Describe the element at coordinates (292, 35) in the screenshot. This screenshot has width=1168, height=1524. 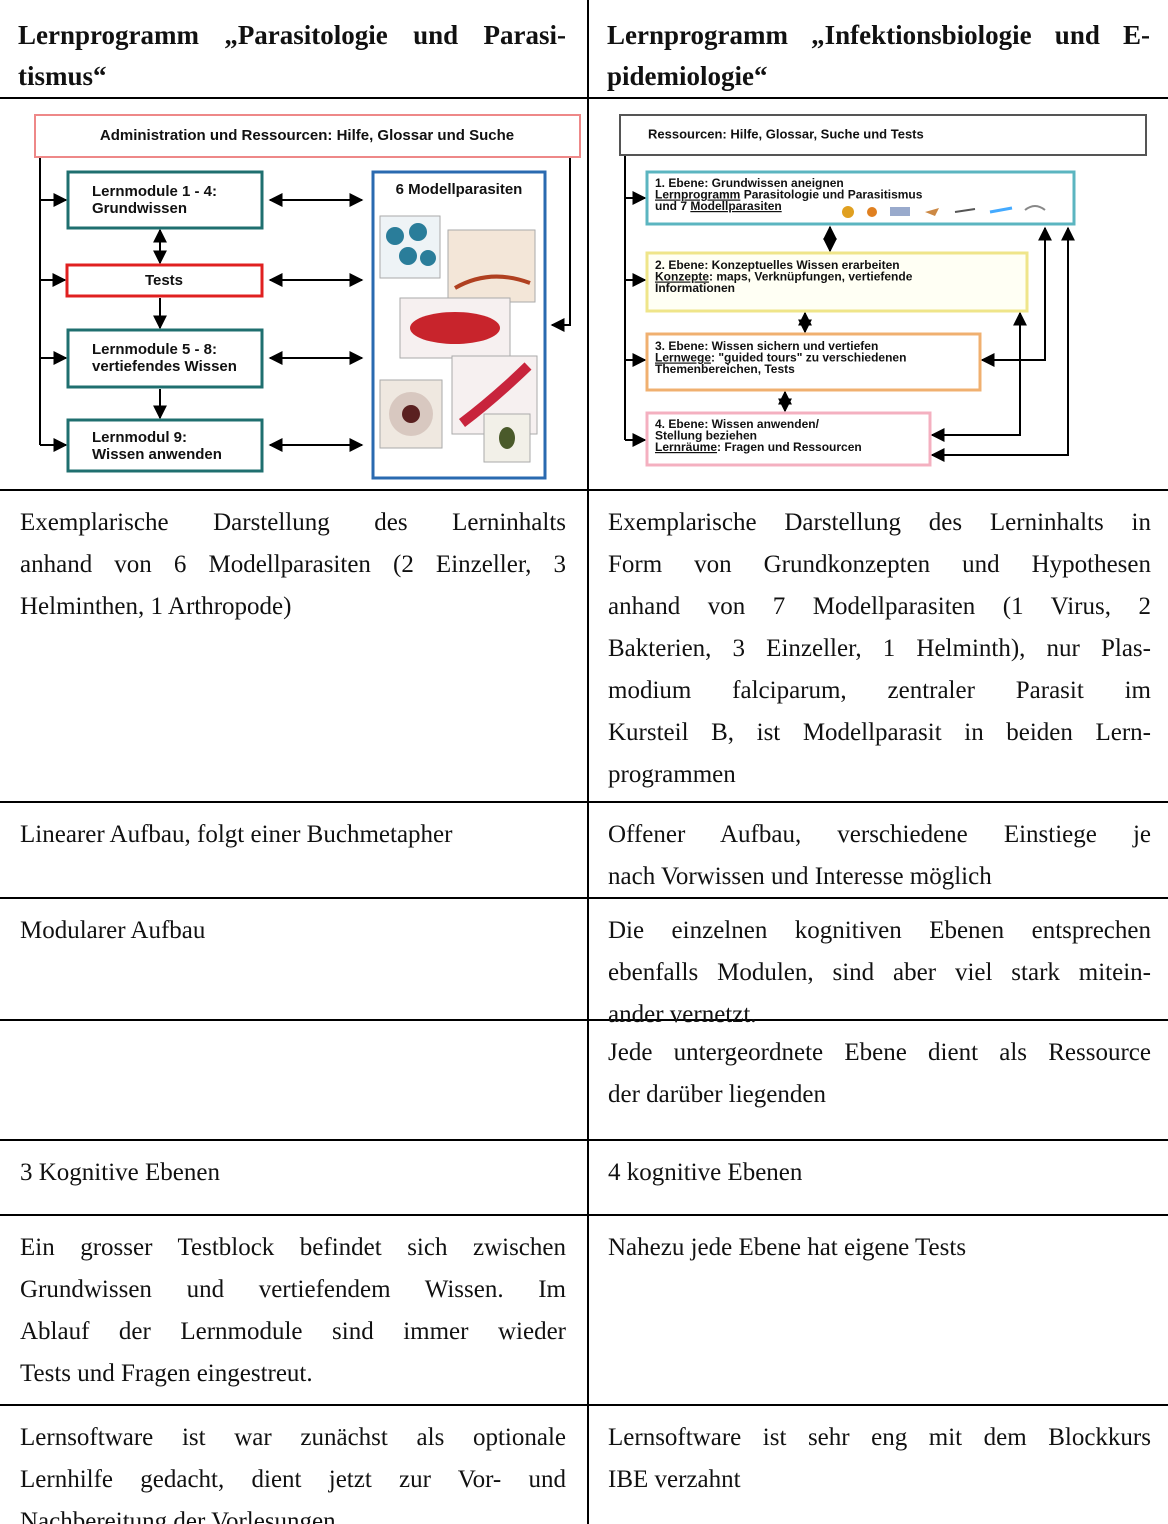
I see `text-line: Lernprogramm „Parasitologie und Parasi-` at that location.